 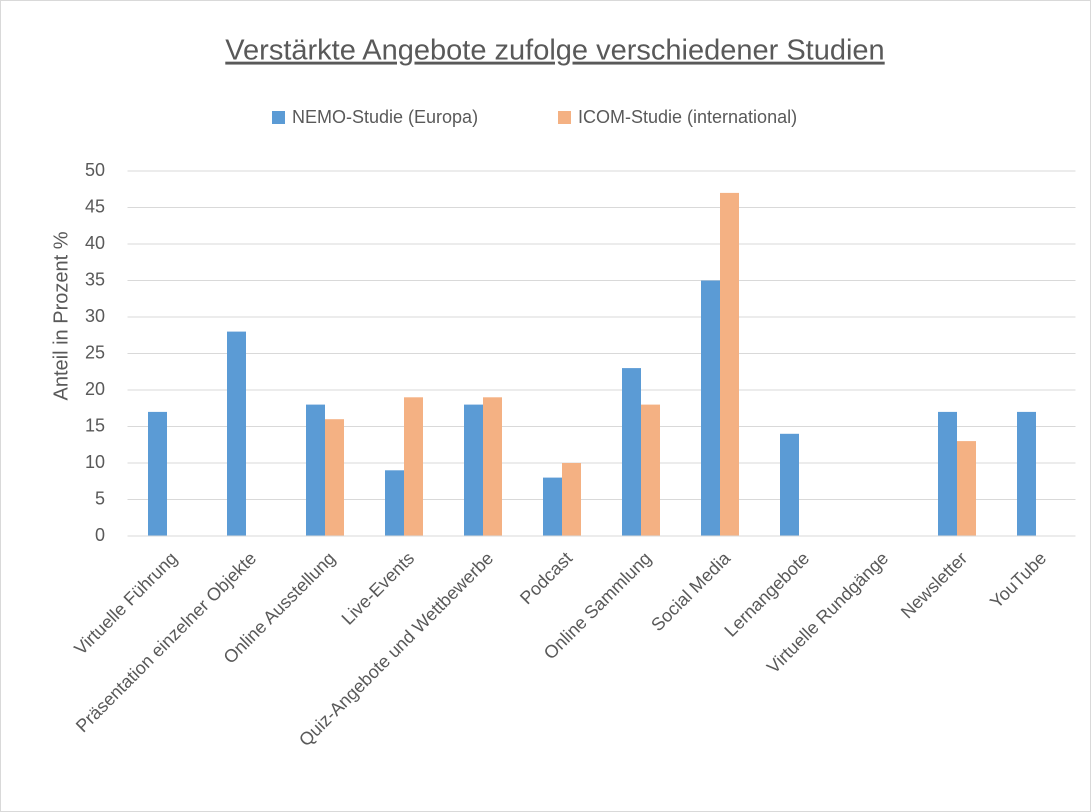 I want to click on y-tick-label: 25, so click(x=95, y=352).